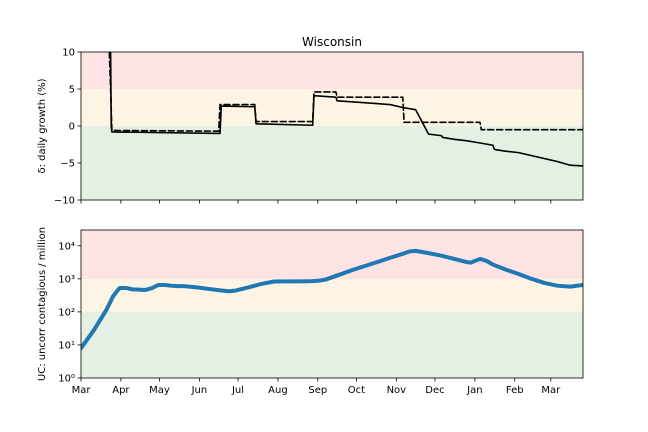 The image size is (648, 432). I want to click on chart-title: Wisconsin, so click(332, 42).